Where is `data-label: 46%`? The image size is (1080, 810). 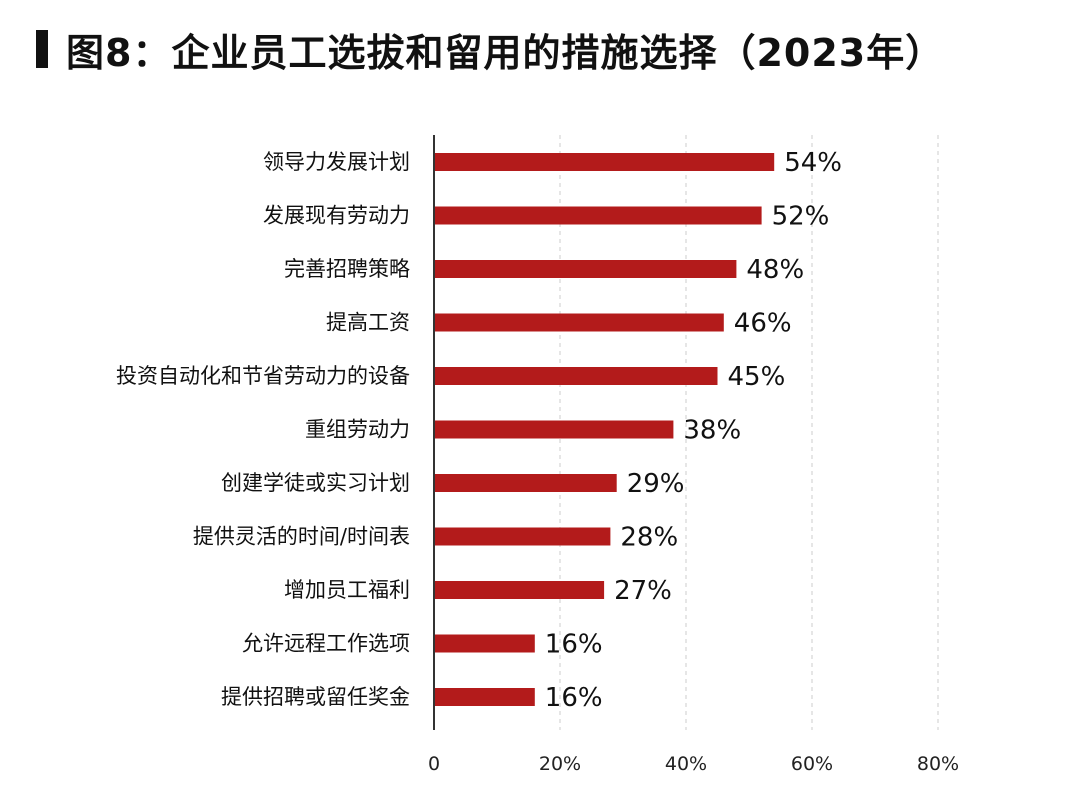 data-label: 46% is located at coordinates (763, 324).